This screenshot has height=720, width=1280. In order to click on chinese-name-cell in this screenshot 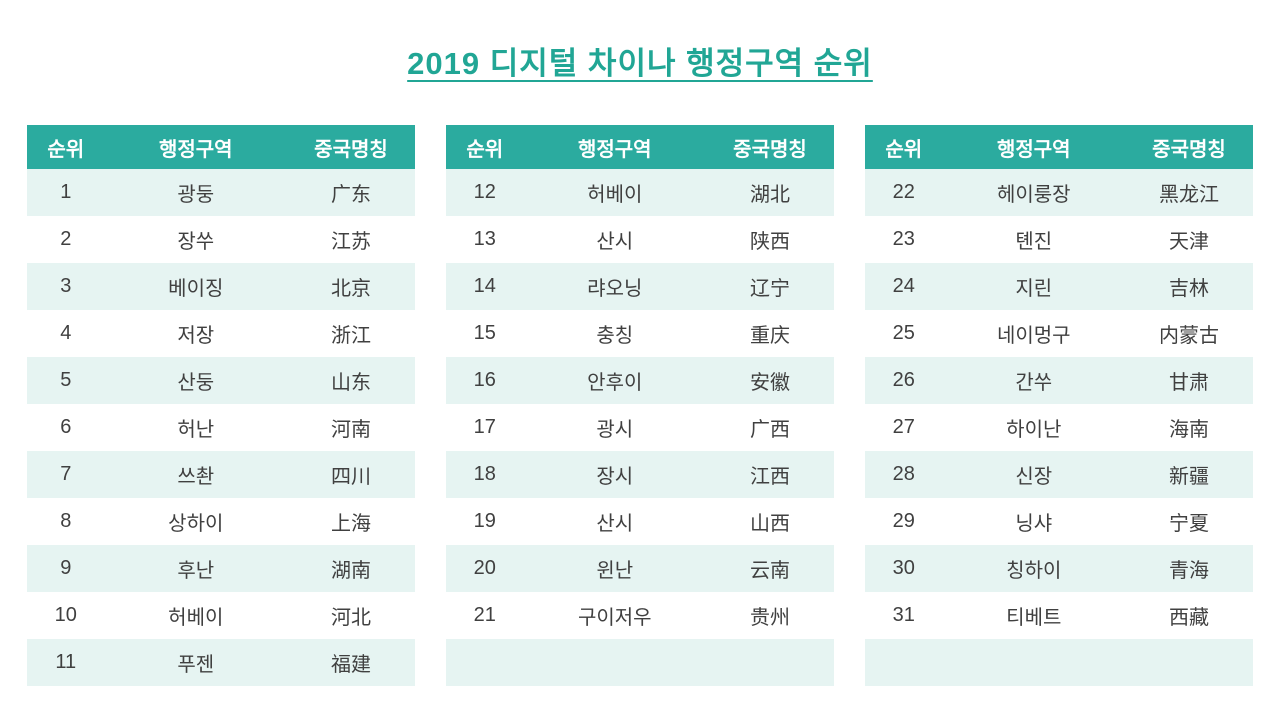, I will do `click(769, 662)`.